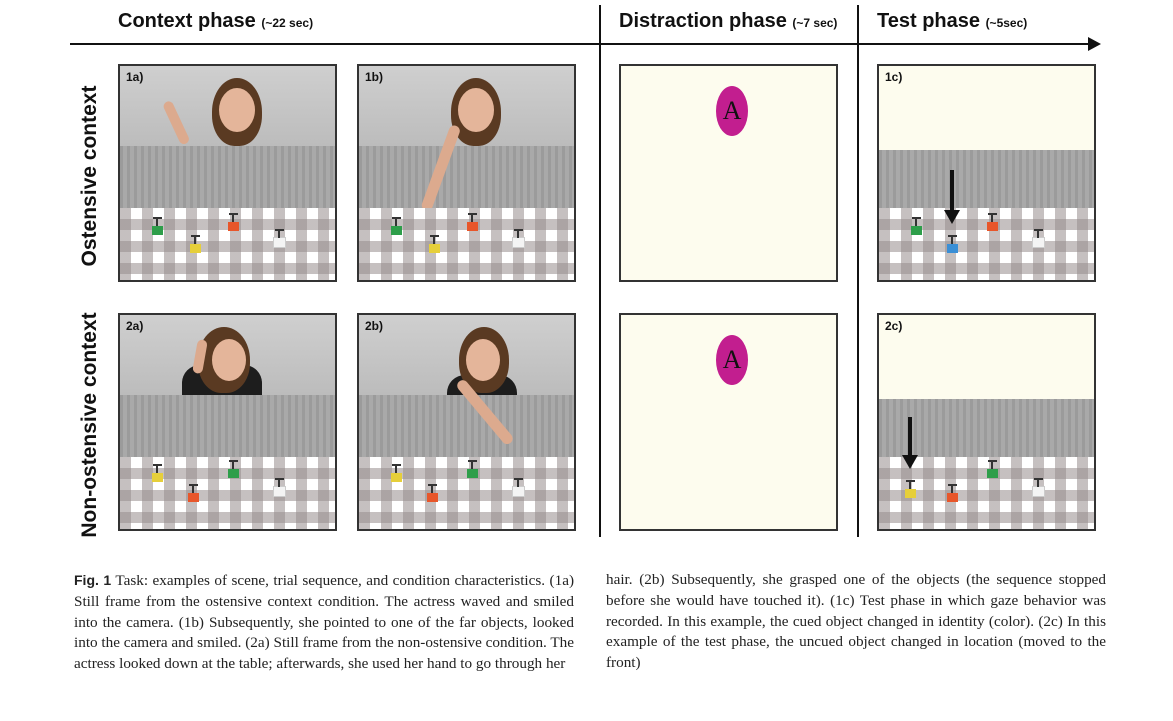 The height and width of the screenshot is (721, 1173). I want to click on panel-label: 2b), so click(374, 326).